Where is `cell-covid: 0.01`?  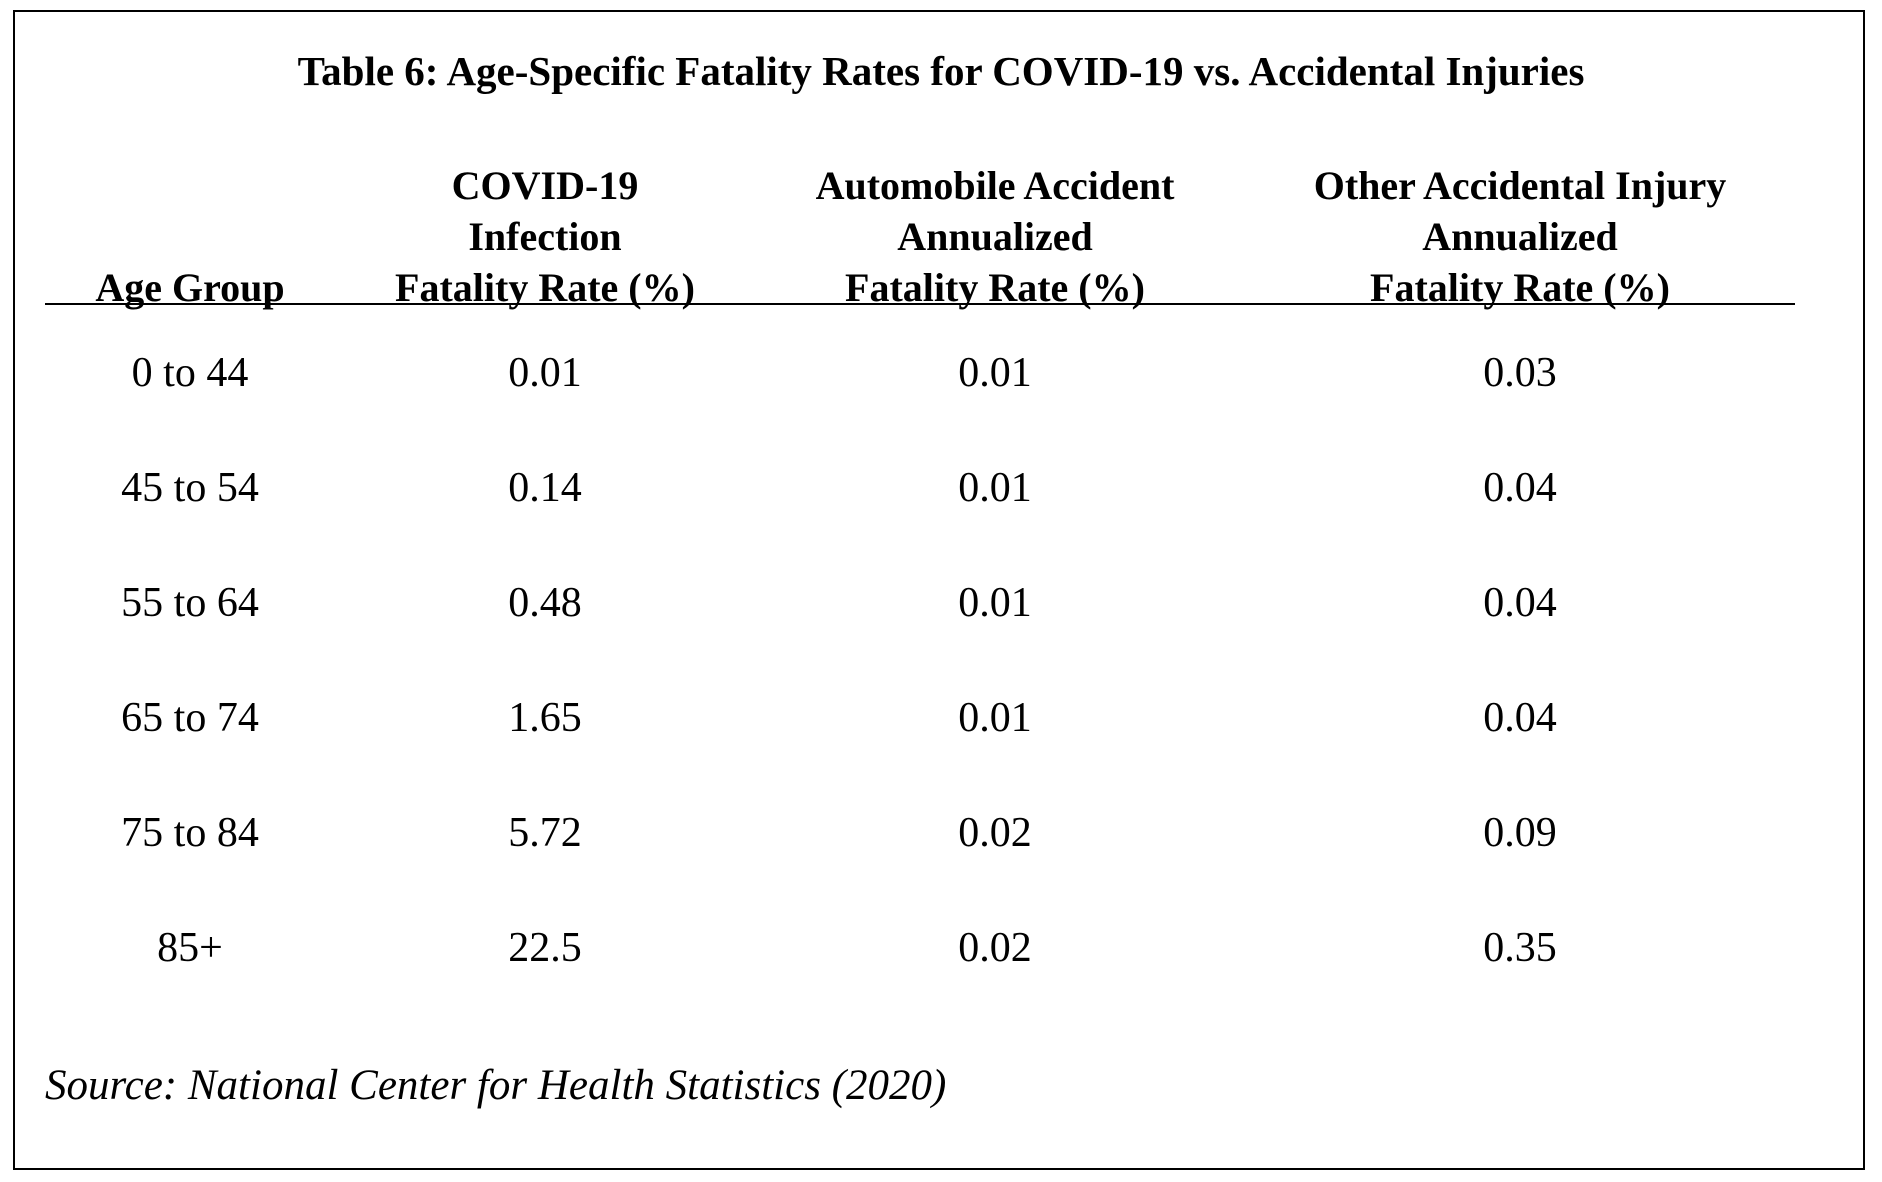
cell-covid: 0.01 is located at coordinates (545, 373).